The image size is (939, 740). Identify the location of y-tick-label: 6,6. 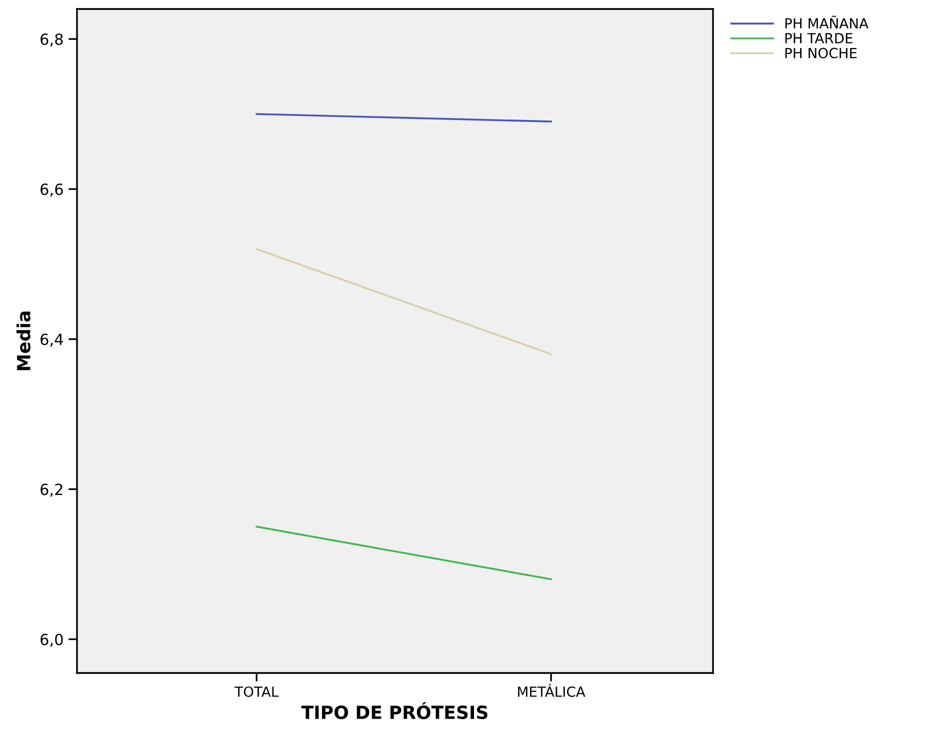
(51, 190).